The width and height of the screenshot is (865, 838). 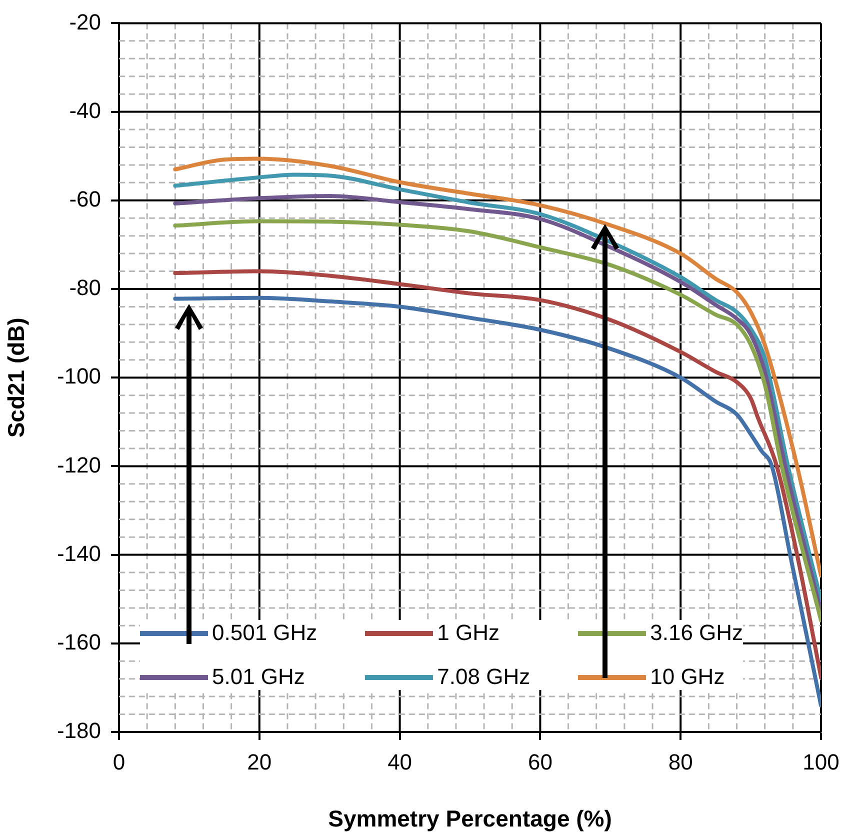 I want to click on y-tick-label: -160, so click(x=78, y=641).